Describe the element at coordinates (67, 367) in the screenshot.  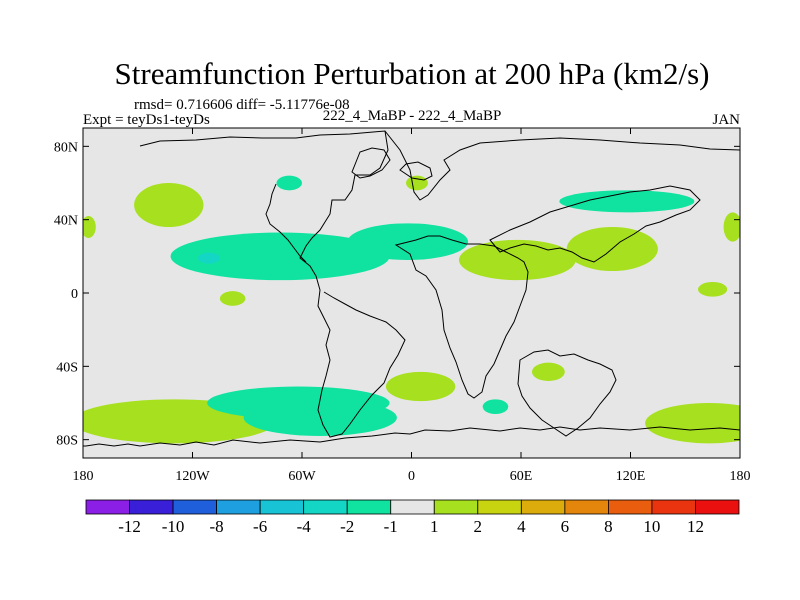
I see `y-tick-label: 40S` at that location.